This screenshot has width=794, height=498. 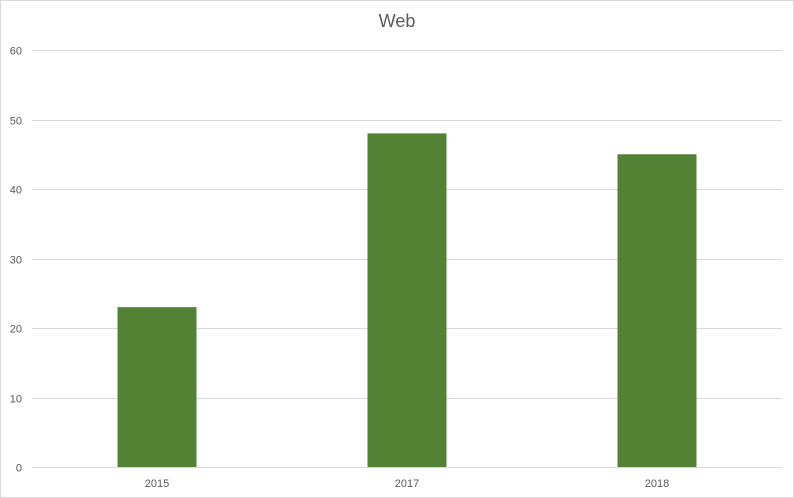 I want to click on y-tick-label: 10, so click(x=16, y=400).